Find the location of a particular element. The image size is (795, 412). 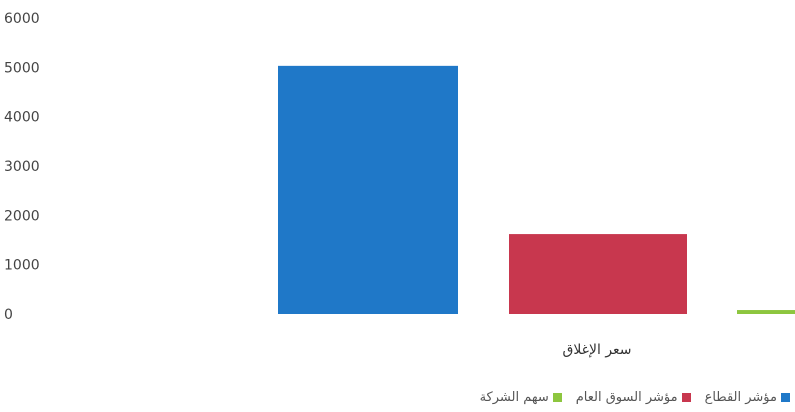

legend-item-sector-index: مؤشر القطاع is located at coordinates (747, 397).